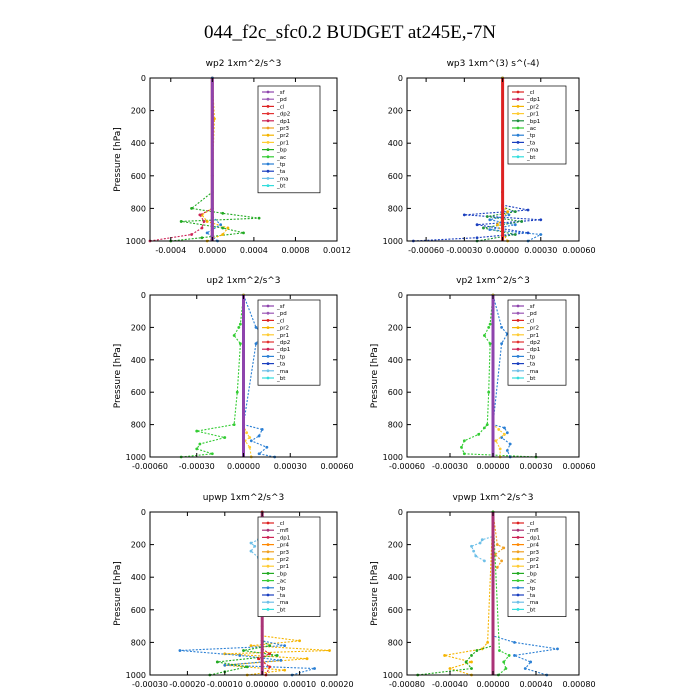  What do you see at coordinates (578, 250) in the screenshot?
I see `x-tick-label: 0.00060` at bounding box center [578, 250].